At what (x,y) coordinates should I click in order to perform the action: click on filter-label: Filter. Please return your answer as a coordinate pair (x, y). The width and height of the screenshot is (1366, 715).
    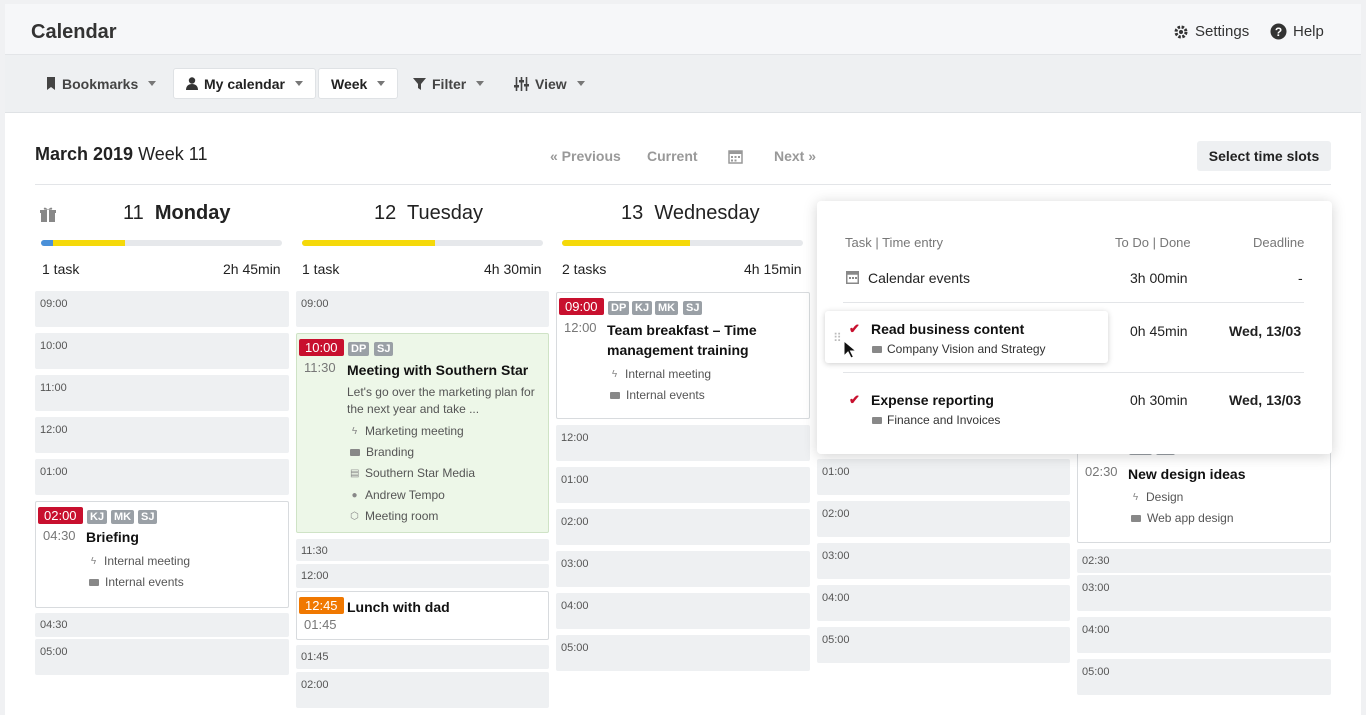
    Looking at the image, I should click on (449, 83).